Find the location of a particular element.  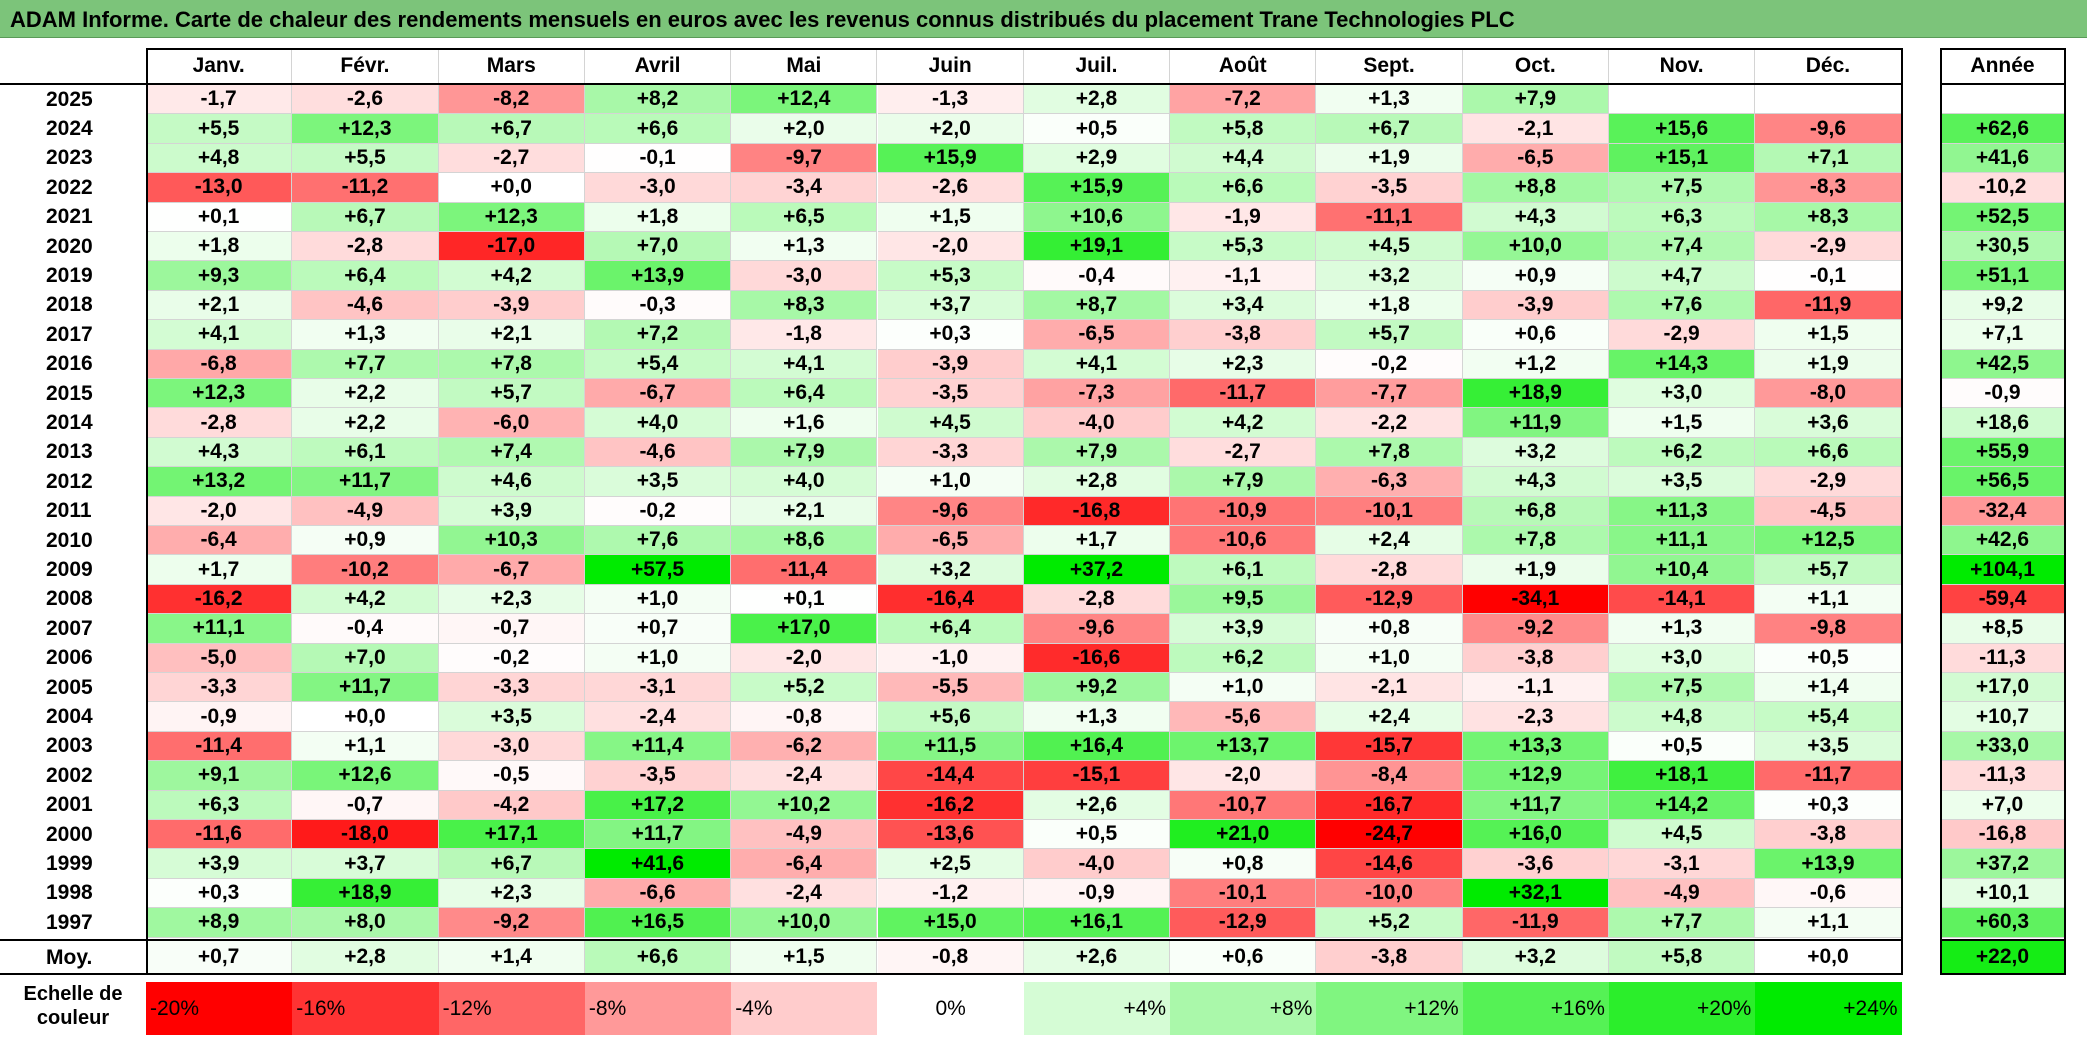

heatmap-cell: -3,8 is located at coordinates (1243, 335).